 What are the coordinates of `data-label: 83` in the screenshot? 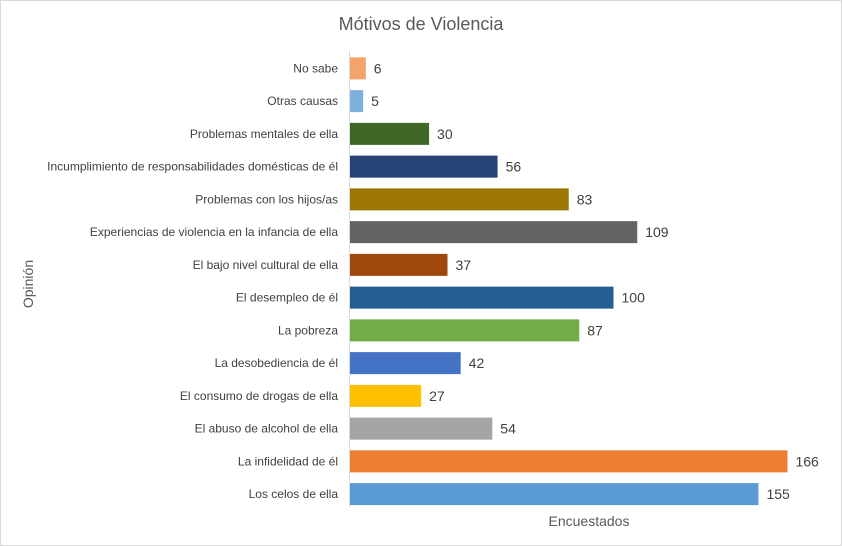 It's located at (585, 199).